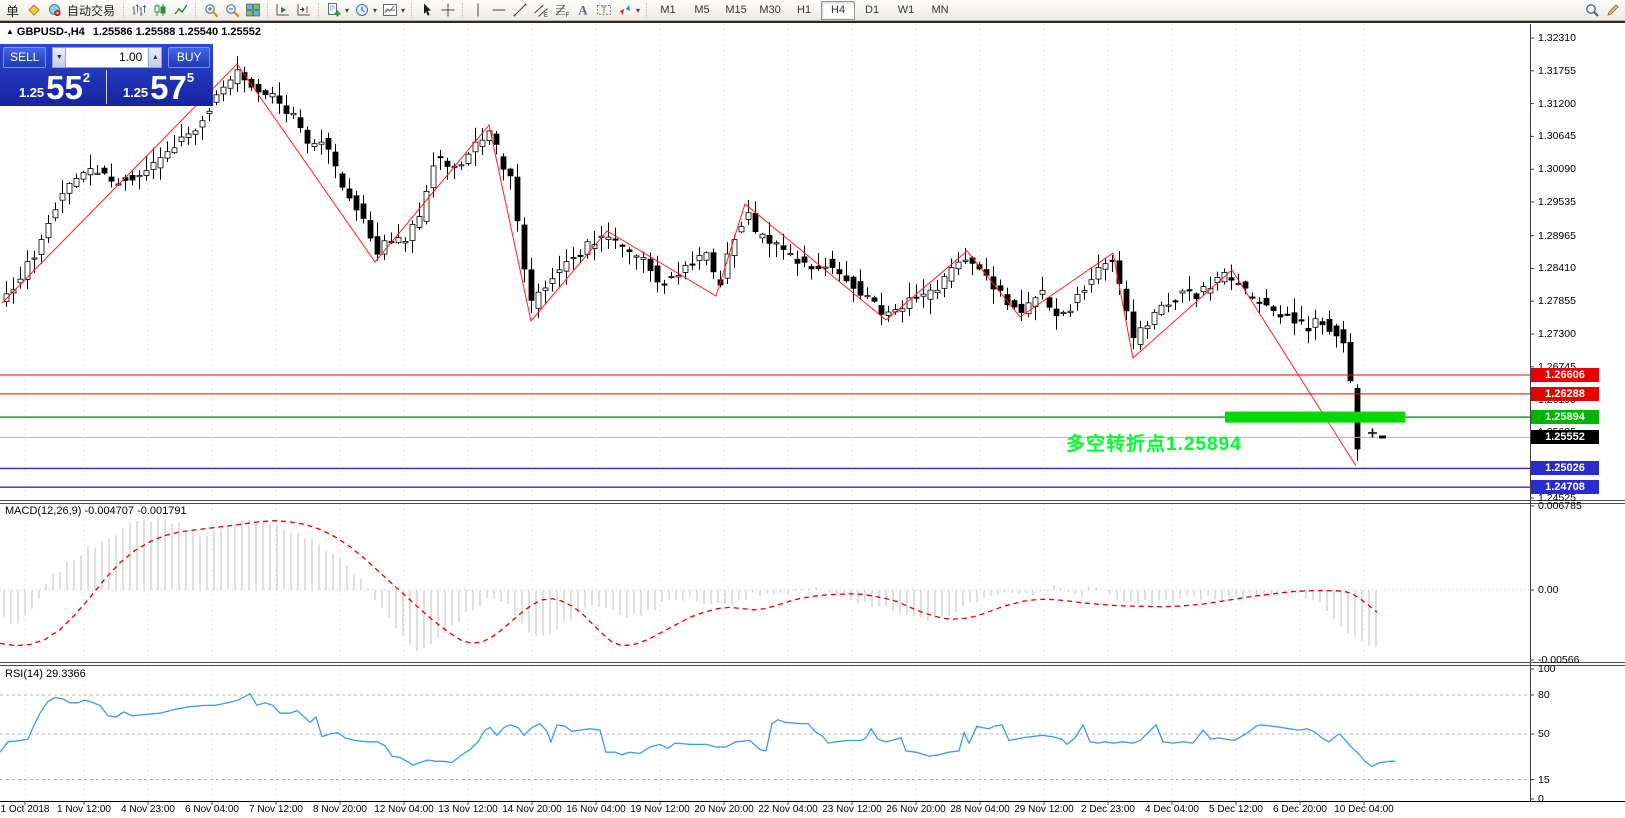 This screenshot has height=818, width=1625. What do you see at coordinates (697, 730) in the screenshot?
I see `rsi-line` at bounding box center [697, 730].